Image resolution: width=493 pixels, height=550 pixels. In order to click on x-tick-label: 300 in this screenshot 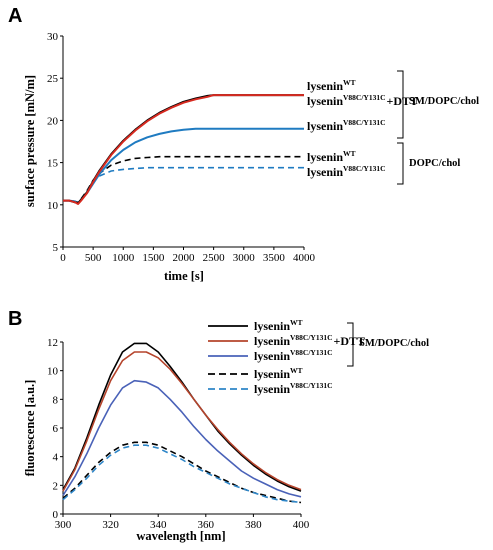, I will do `click(63, 525)`.